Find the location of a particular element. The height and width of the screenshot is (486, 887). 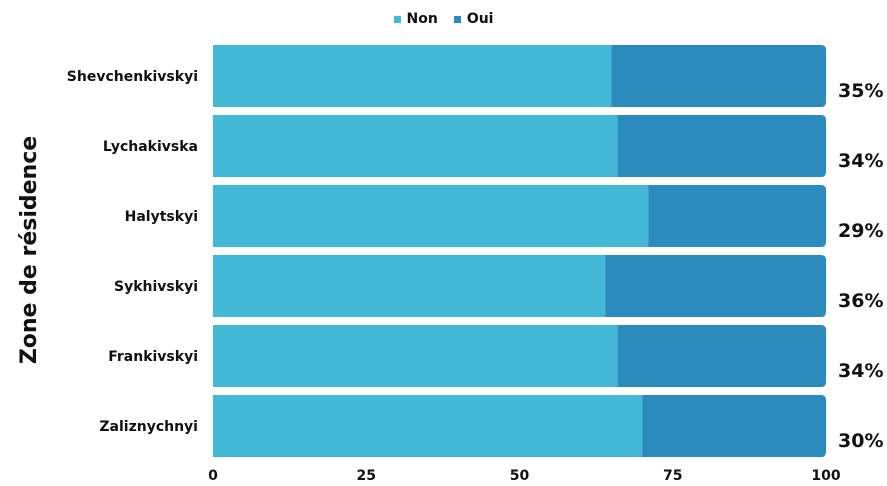

bar-oui-frankivskyi is located at coordinates (721, 356).